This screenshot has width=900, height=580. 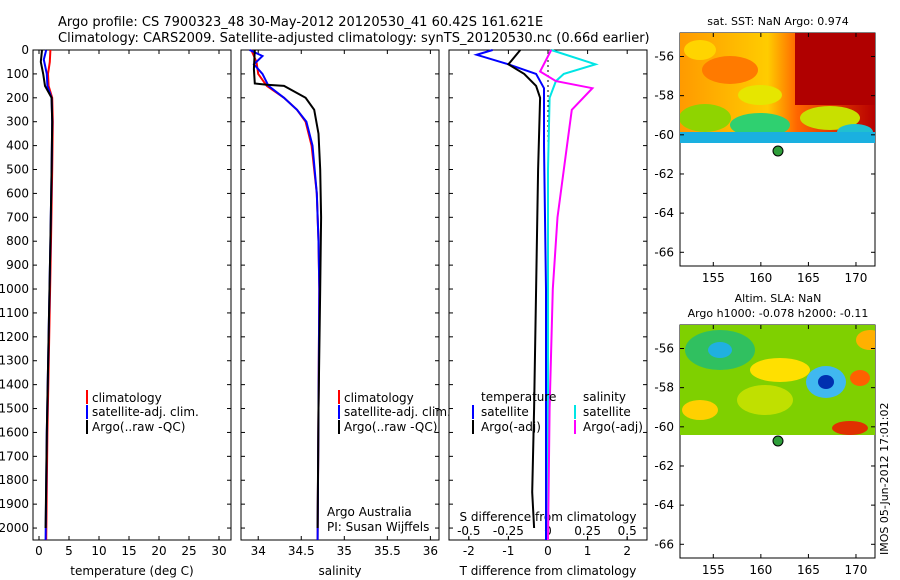 I want to click on s-tick-label: -0.5, so click(x=468, y=531).